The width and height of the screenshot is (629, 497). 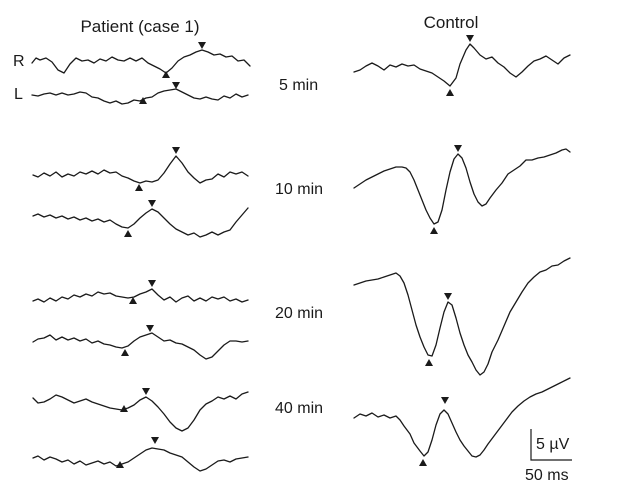 I want to click on trough-marker-control-40min, so click(x=423, y=462).